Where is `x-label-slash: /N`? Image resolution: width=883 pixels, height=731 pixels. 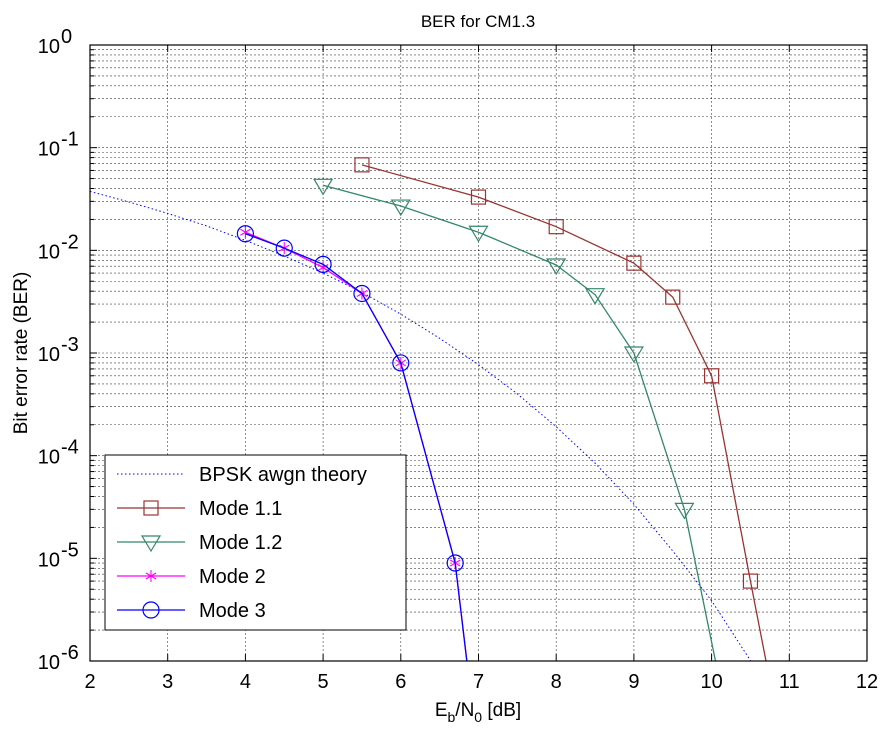 x-label-slash: /N is located at coordinates (464, 710).